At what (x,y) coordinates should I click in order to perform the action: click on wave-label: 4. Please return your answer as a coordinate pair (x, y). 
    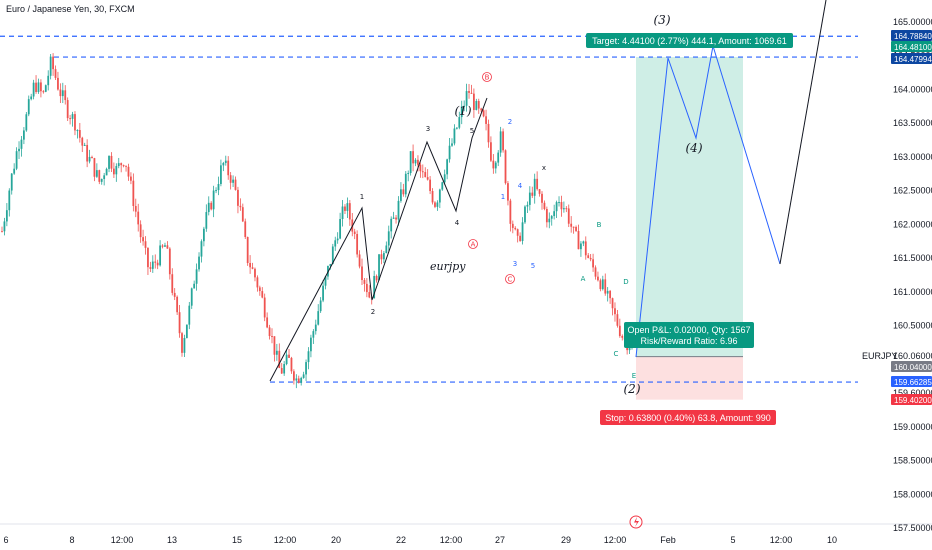
    Looking at the image, I should click on (520, 186).